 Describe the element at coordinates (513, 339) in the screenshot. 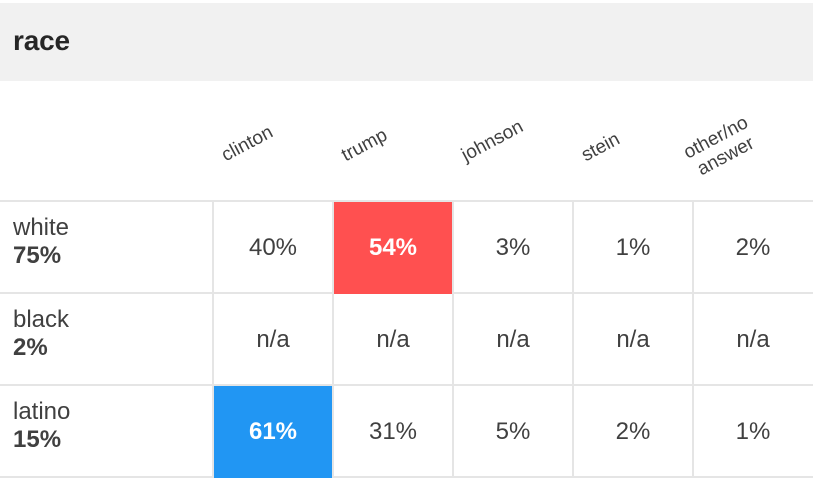

I see `table-cell-black-3: n/a` at that location.